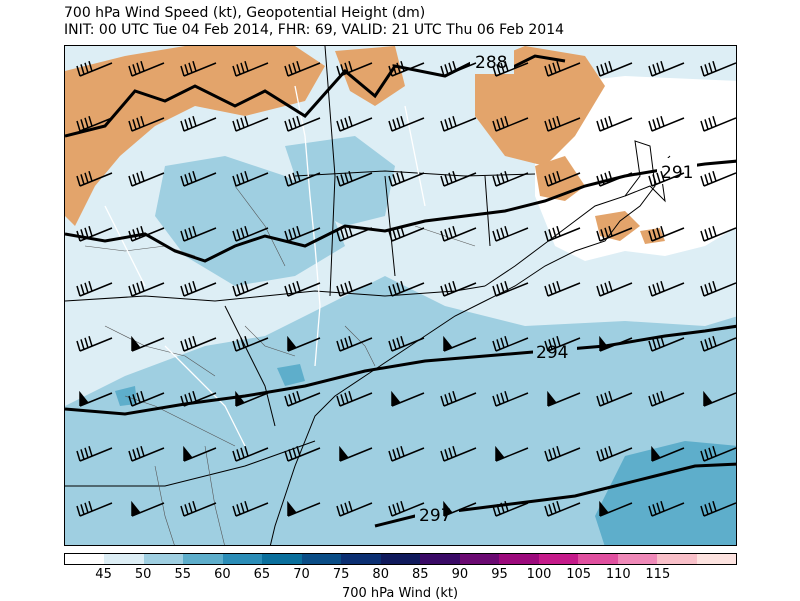 This screenshot has height=601, width=800. I want to click on terrain-region, so click(195, 136).